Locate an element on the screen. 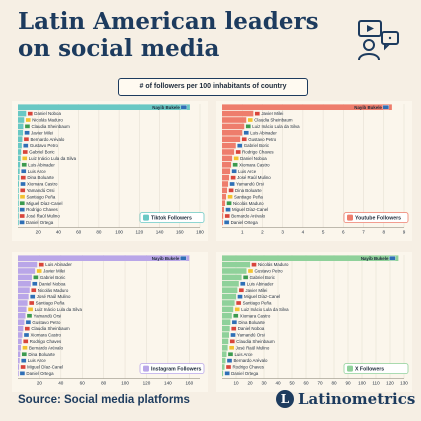 The width and height of the screenshot is (421, 421). bar-label: Bernardo Arévalo is located at coordinates (47, 139).